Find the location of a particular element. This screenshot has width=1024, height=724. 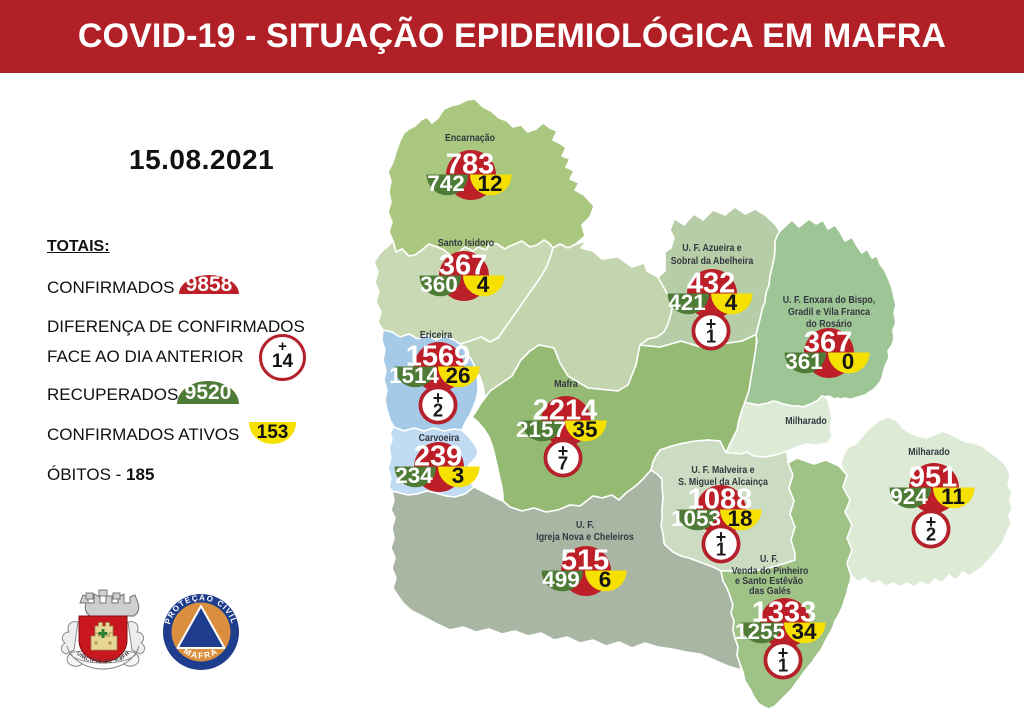

svg-text: 0 is located at coordinates (848, 361).